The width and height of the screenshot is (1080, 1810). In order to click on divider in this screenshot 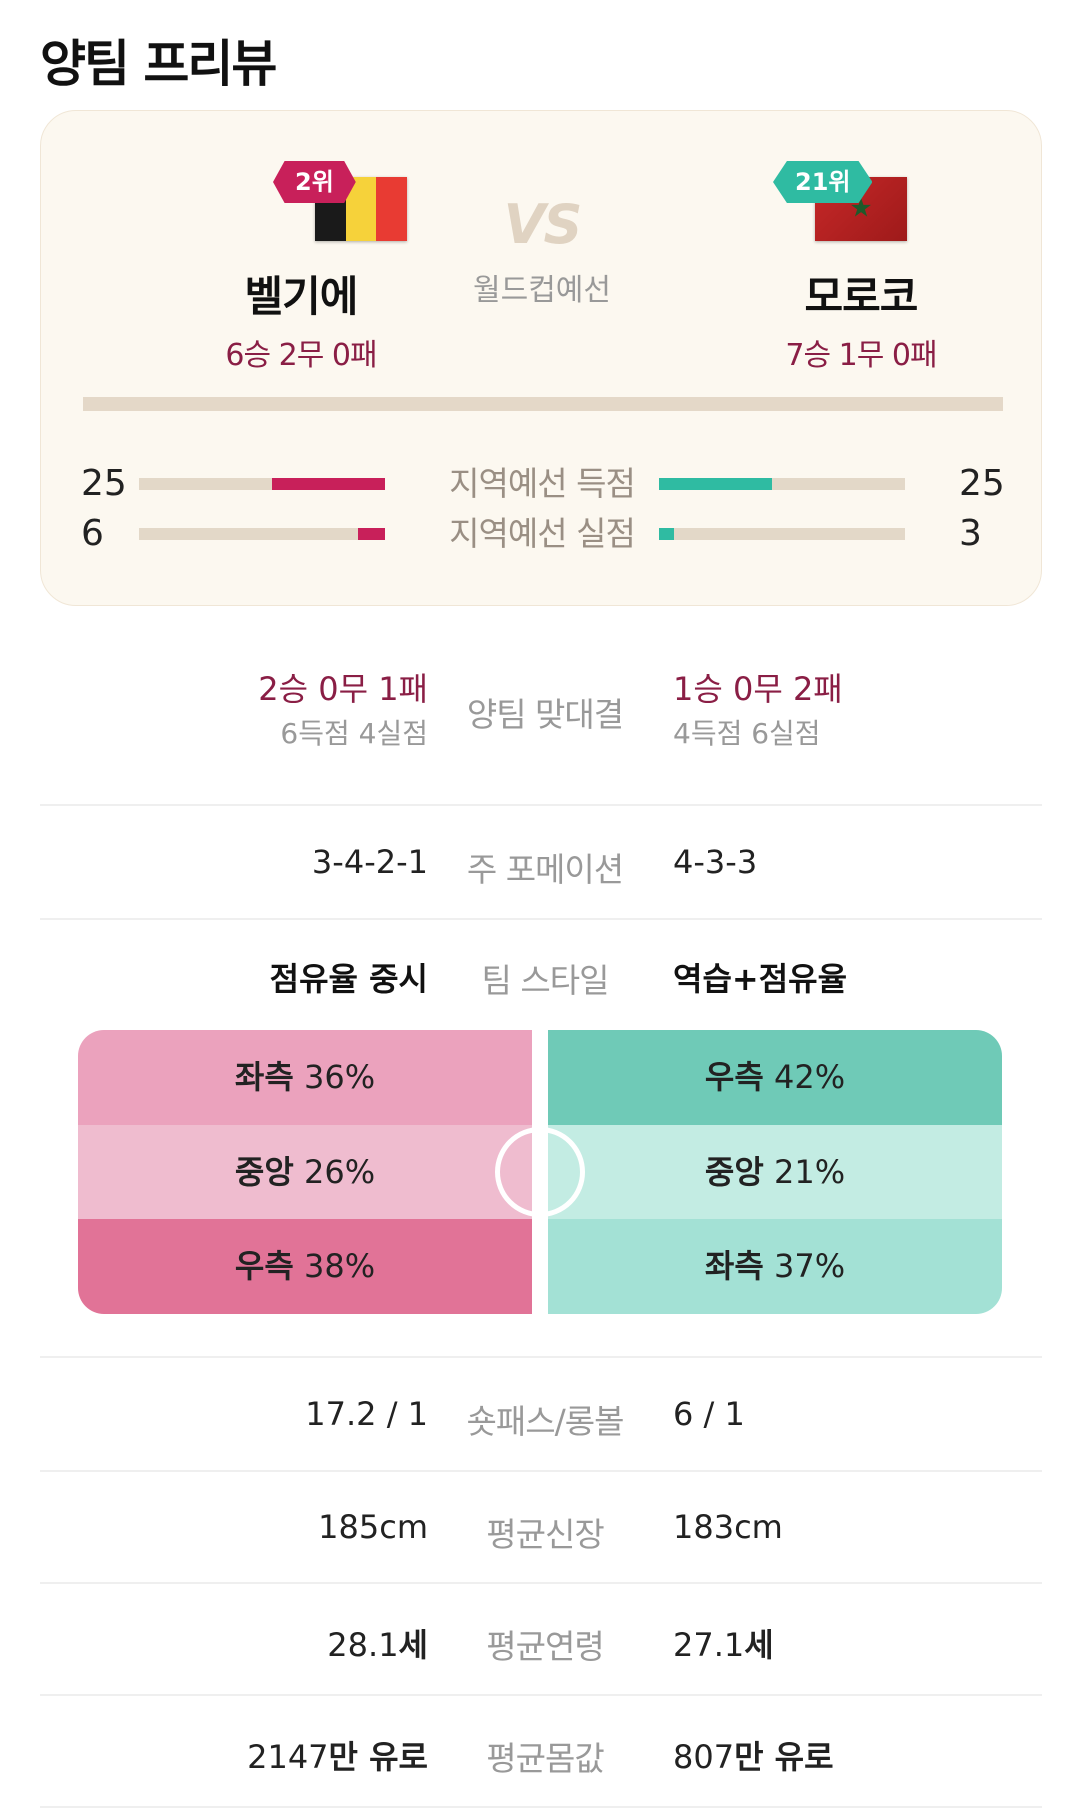, I will do `click(541, 1357)`.